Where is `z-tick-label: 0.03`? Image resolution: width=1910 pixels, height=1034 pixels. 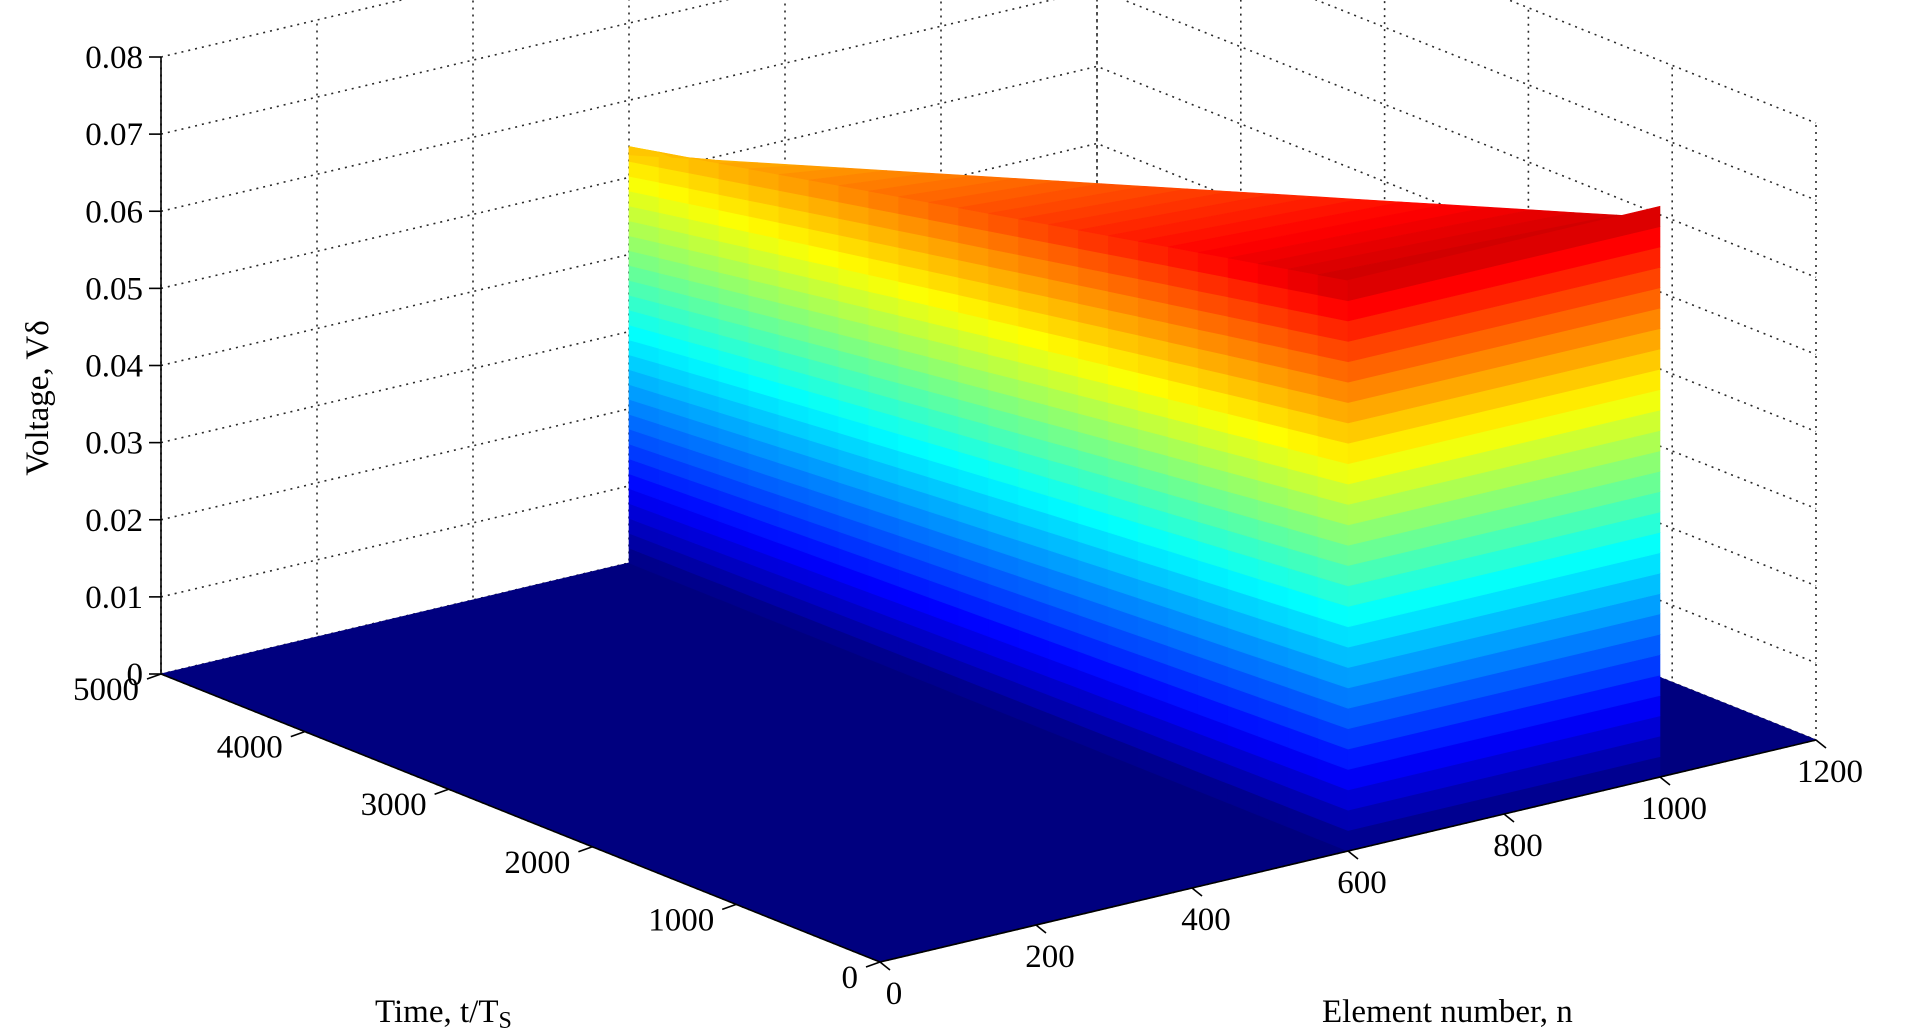
z-tick-label: 0.03 is located at coordinates (114, 444).